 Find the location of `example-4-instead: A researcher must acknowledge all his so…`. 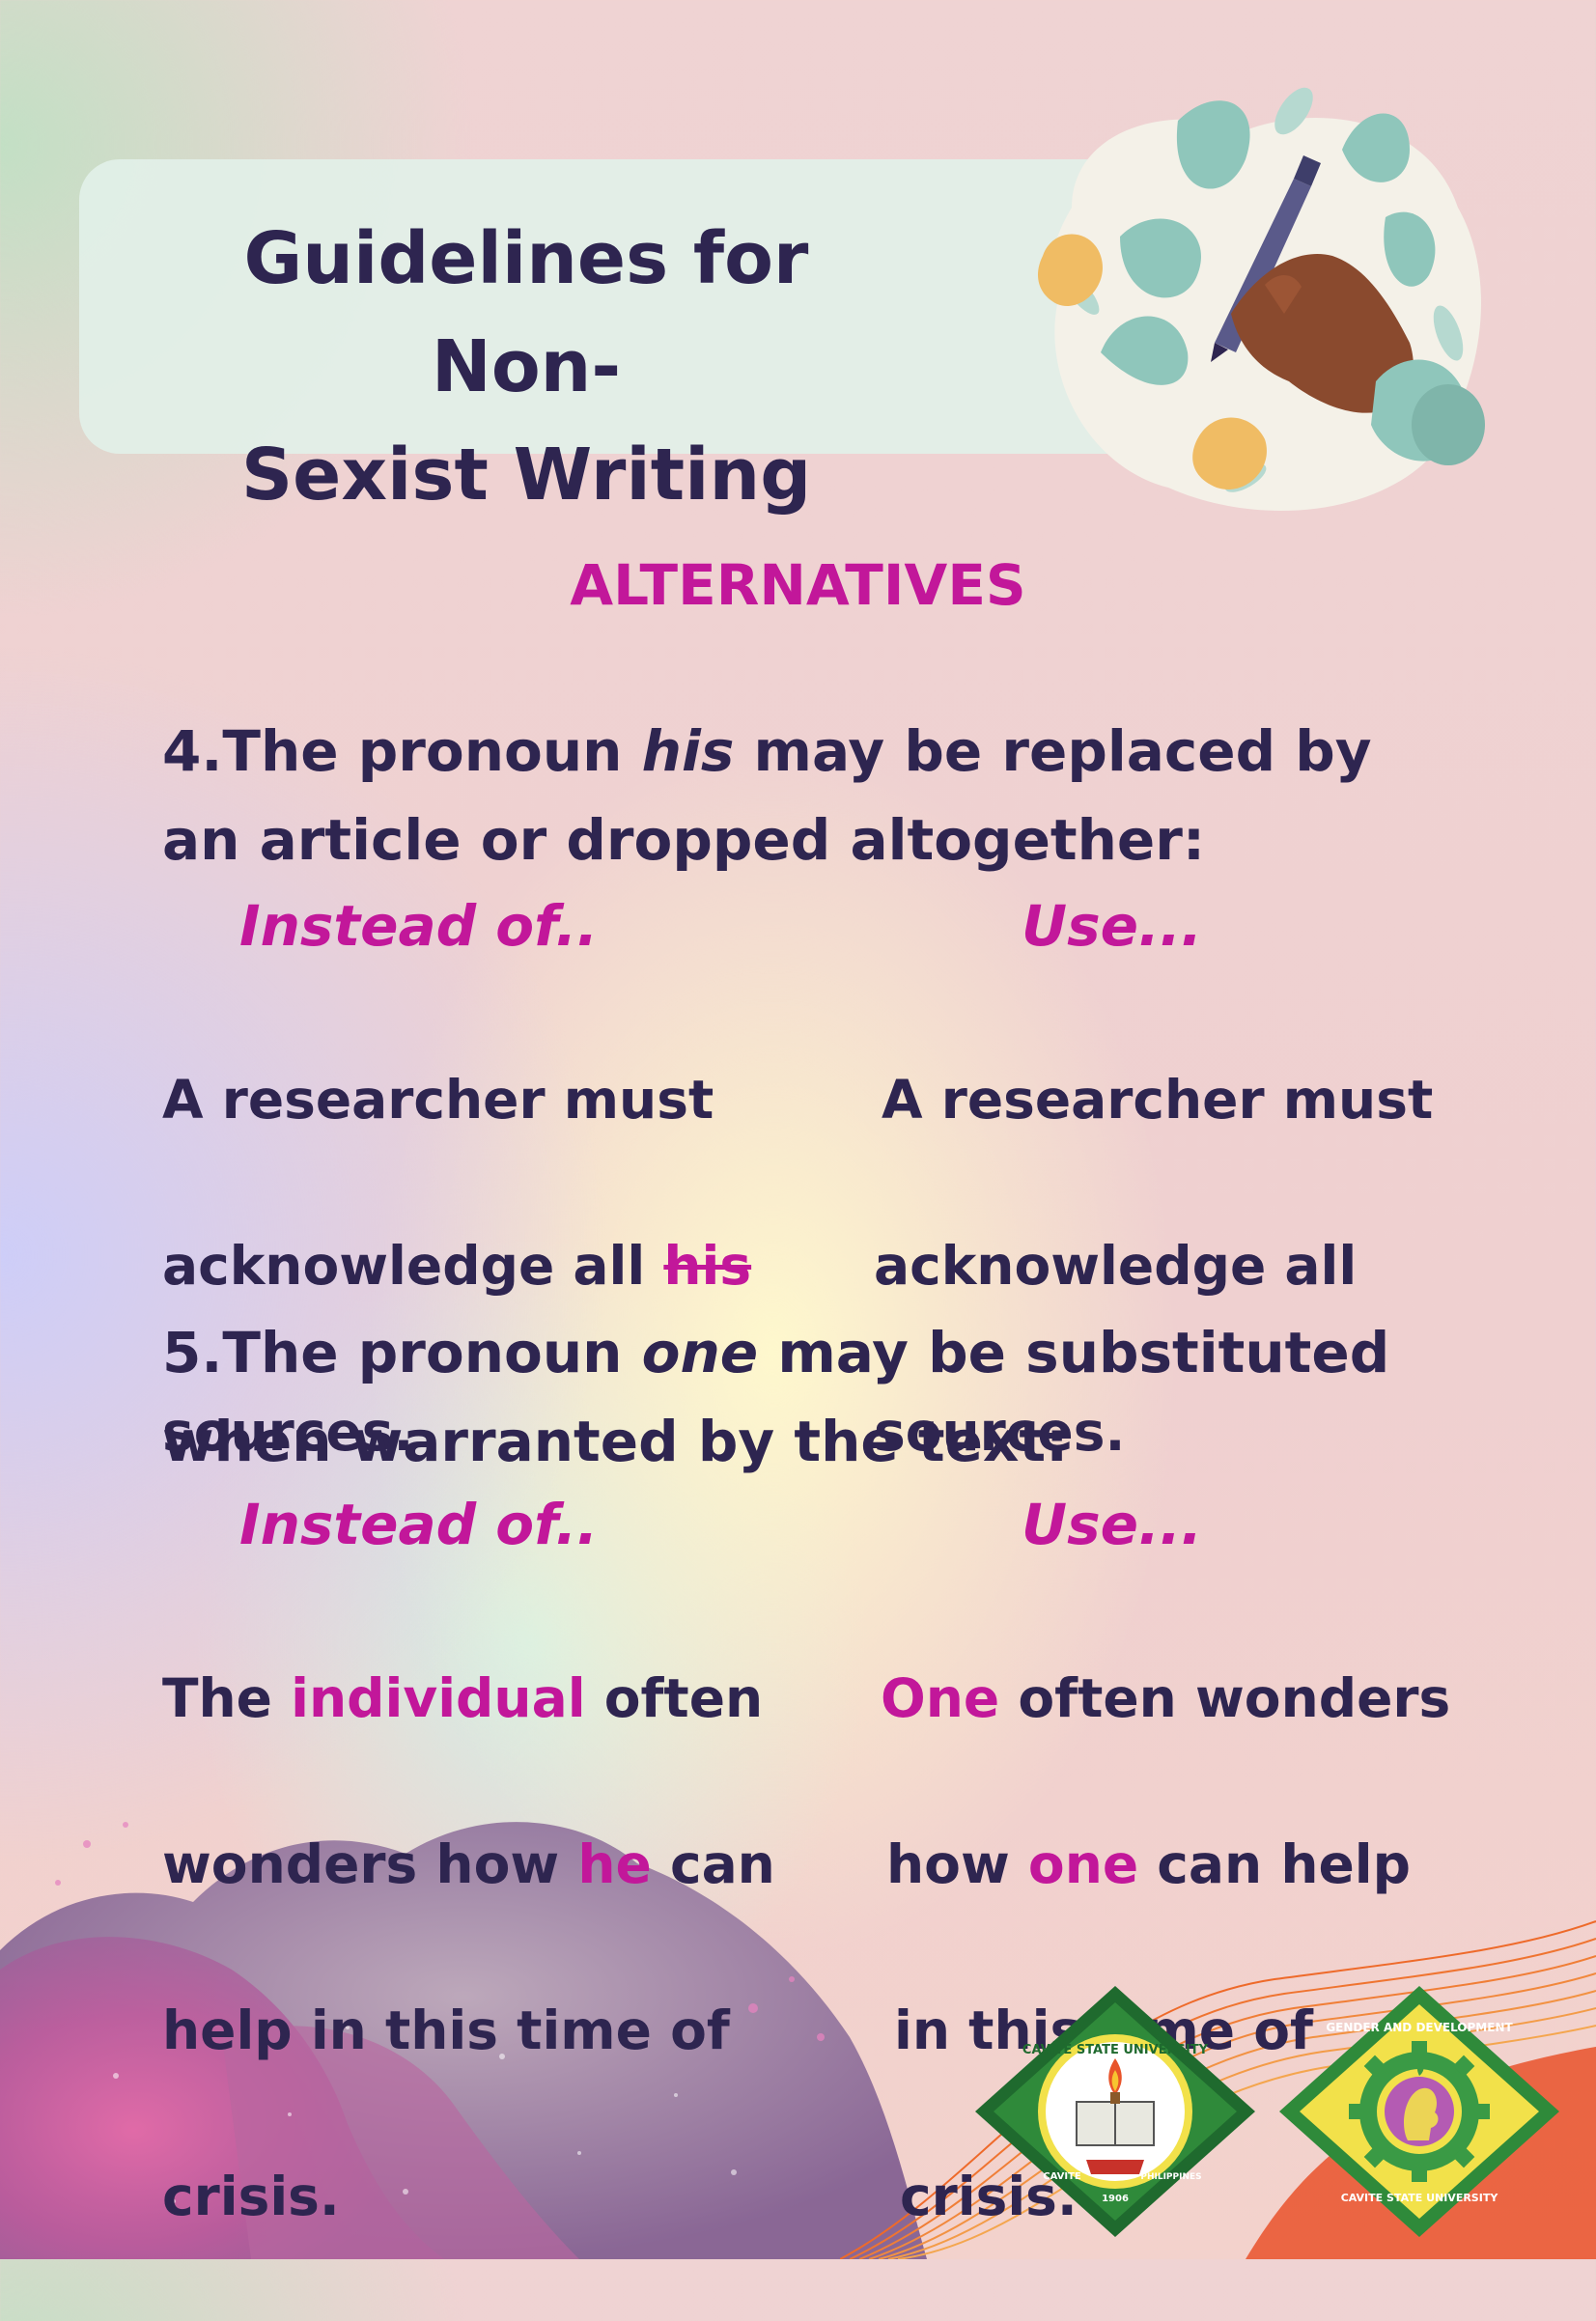

example-4-instead: A researcher must acknowledge all his so… is located at coordinates (457, 1266).